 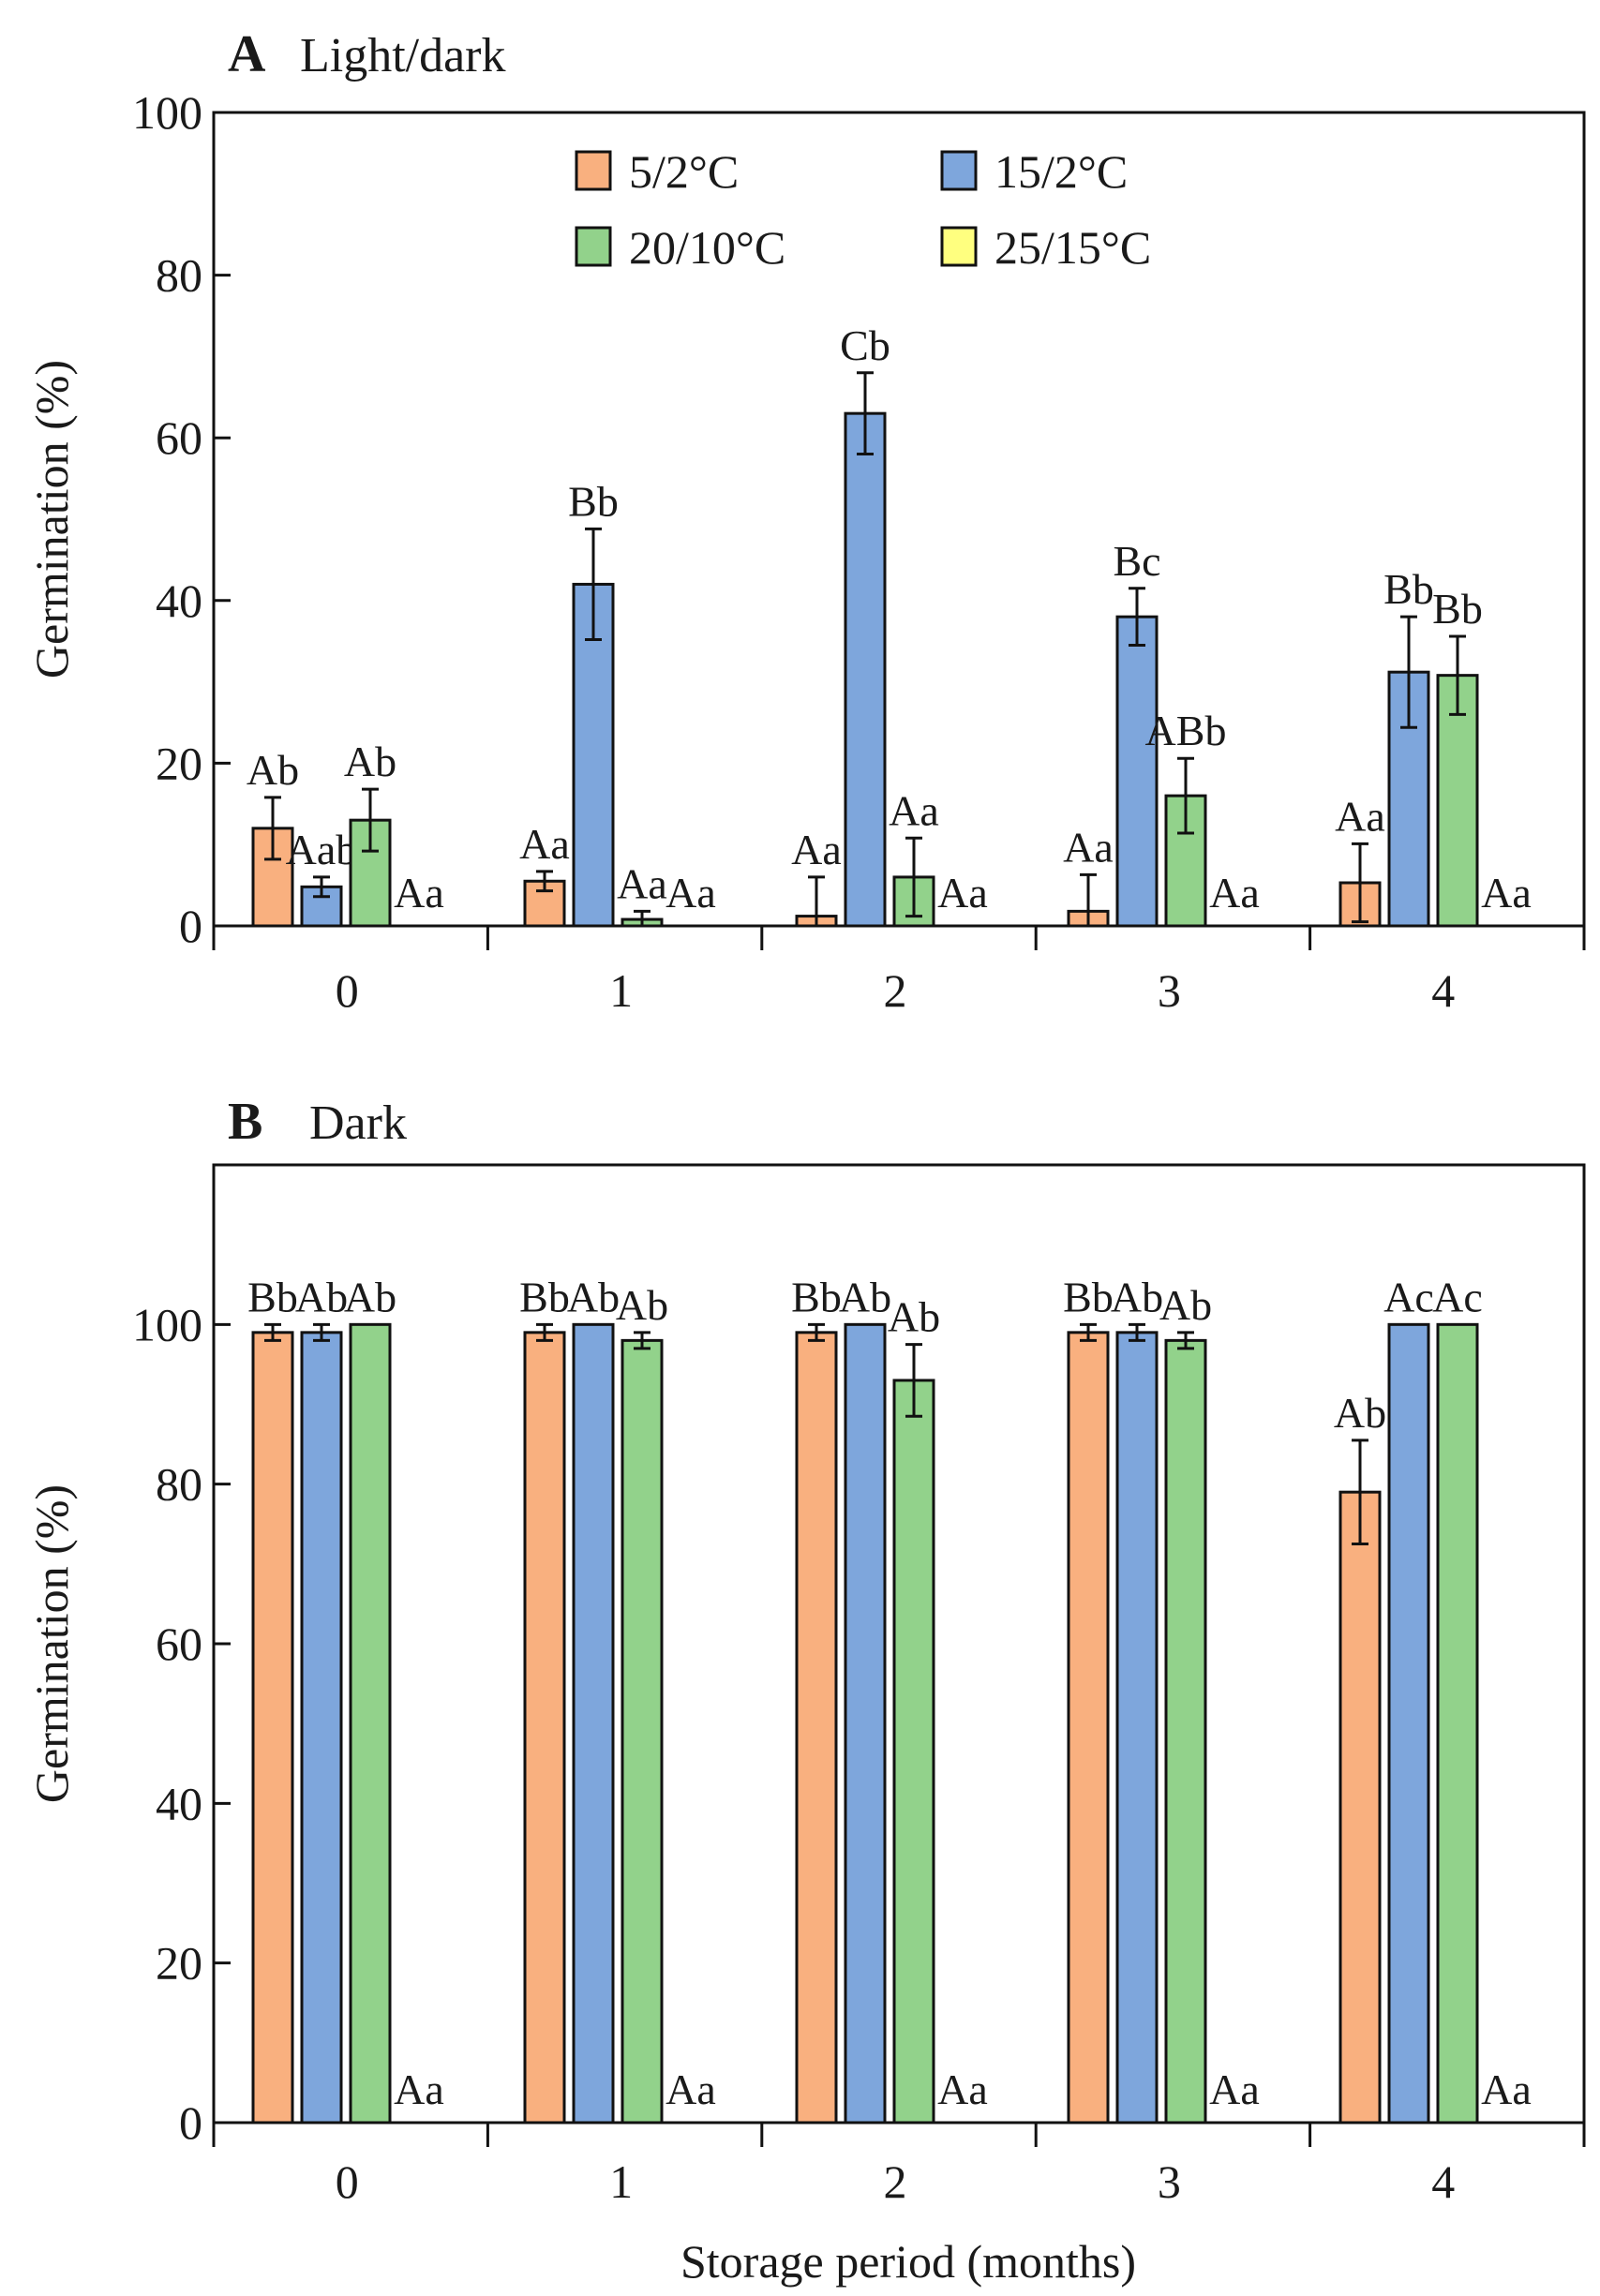 What do you see at coordinates (1408, 1723) in the screenshot?
I see `bar-15-2---month-4` at bounding box center [1408, 1723].